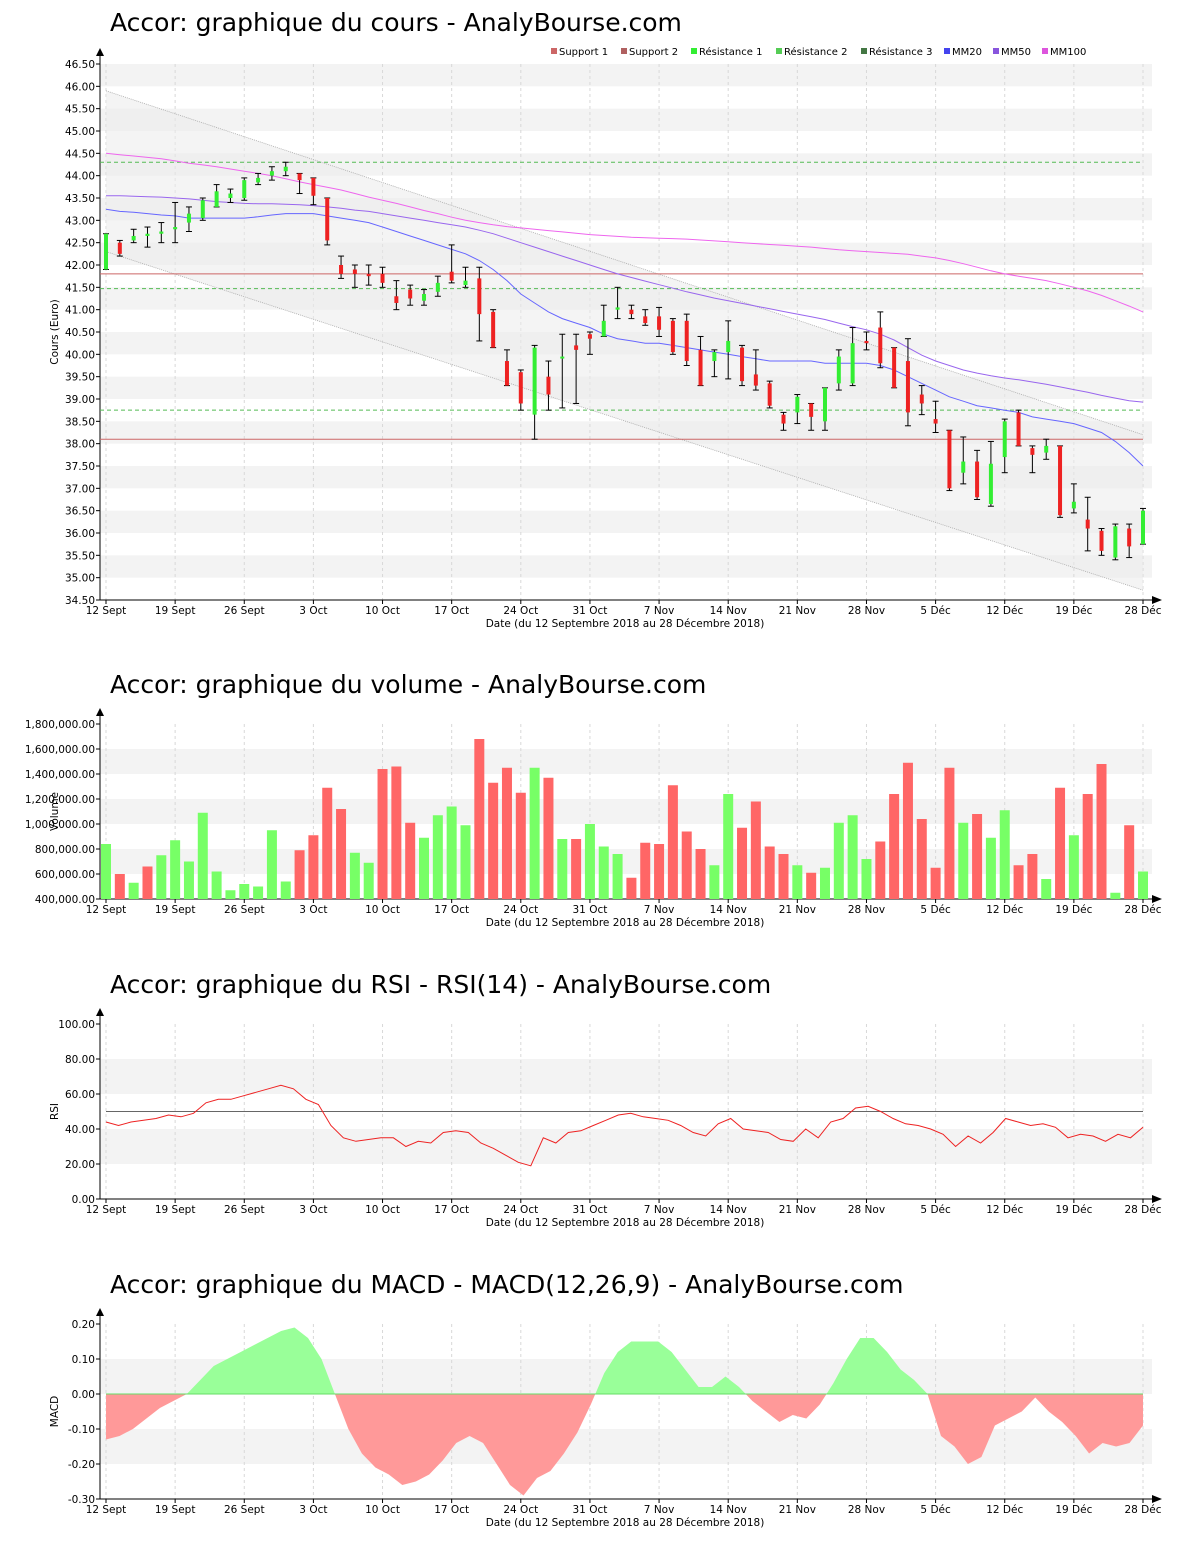  I want to click on y-axis-label: RSI, so click(55, 1111).